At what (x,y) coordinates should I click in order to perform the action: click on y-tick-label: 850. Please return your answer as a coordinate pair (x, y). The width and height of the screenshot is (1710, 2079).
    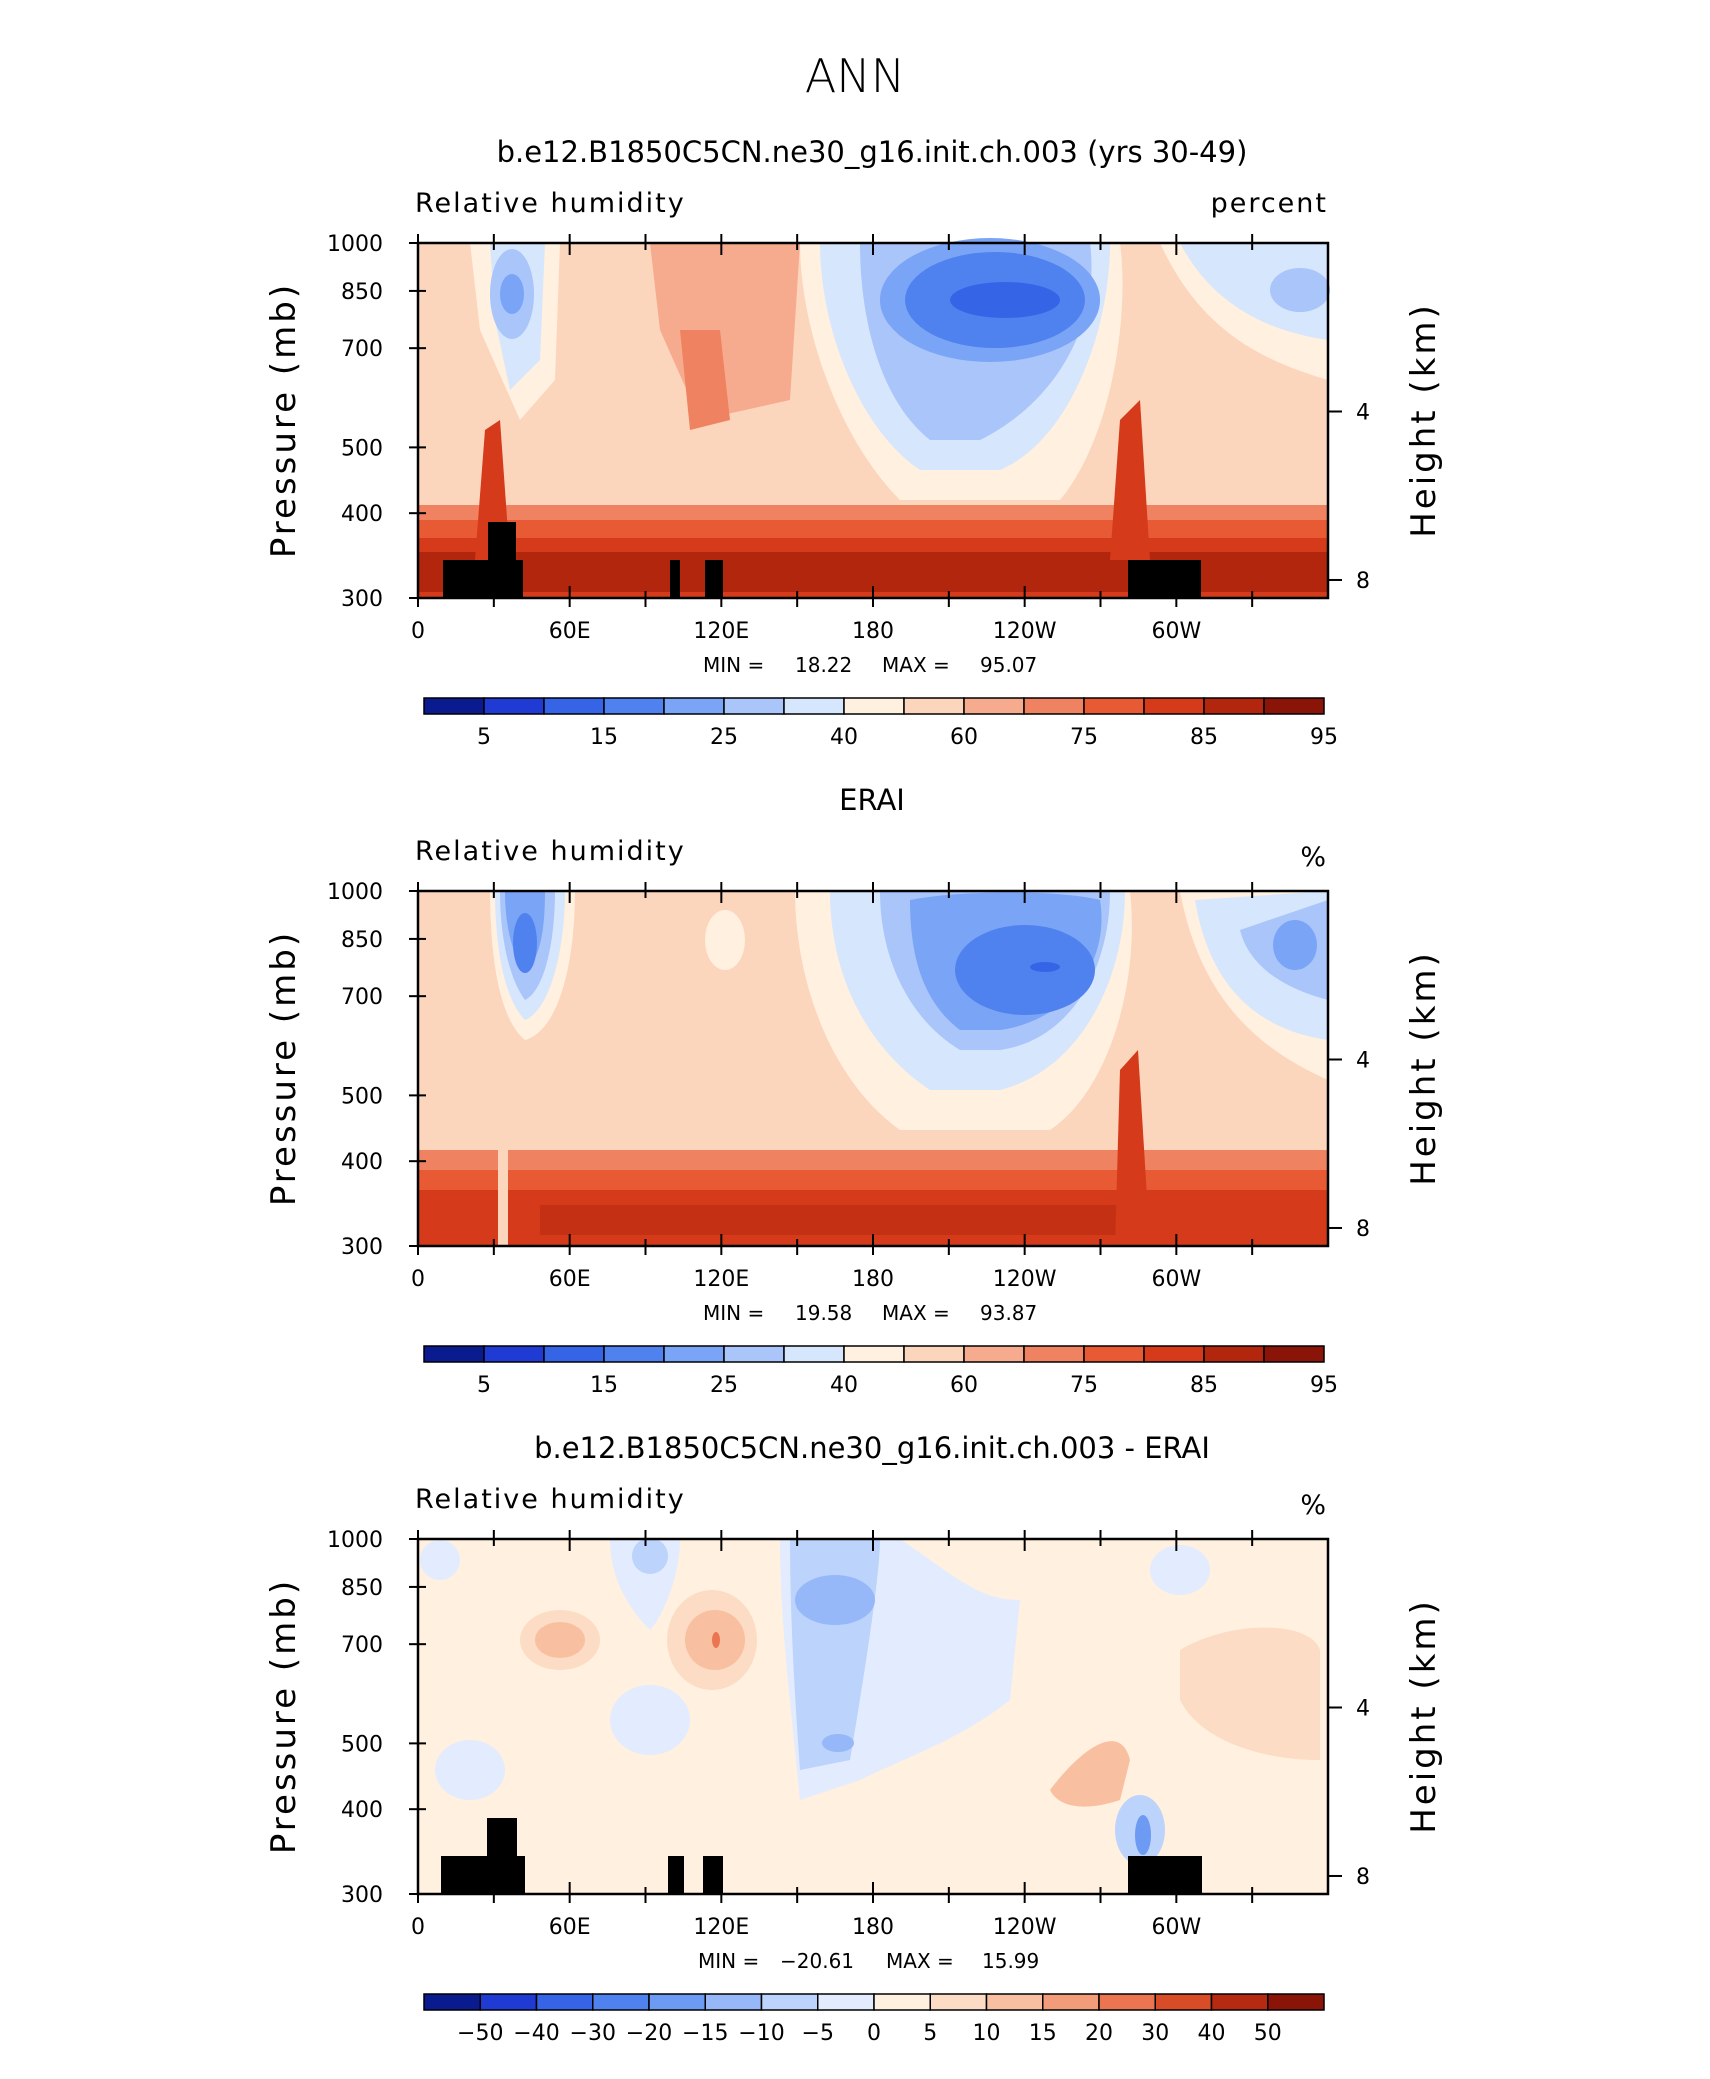
    Looking at the image, I should click on (362, 1588).